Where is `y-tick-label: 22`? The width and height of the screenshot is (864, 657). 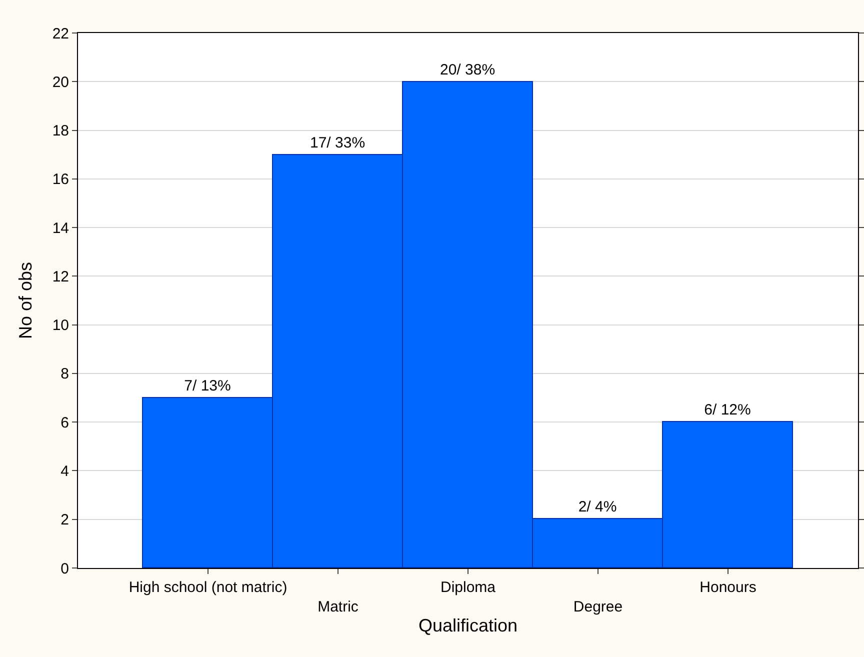
y-tick-label: 22 is located at coordinates (60, 33).